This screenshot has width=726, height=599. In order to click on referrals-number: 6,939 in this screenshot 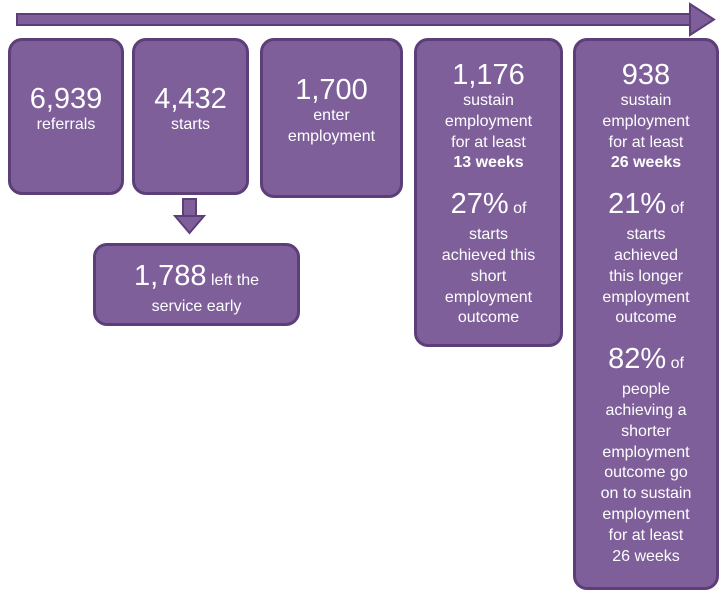, I will do `click(66, 99)`.